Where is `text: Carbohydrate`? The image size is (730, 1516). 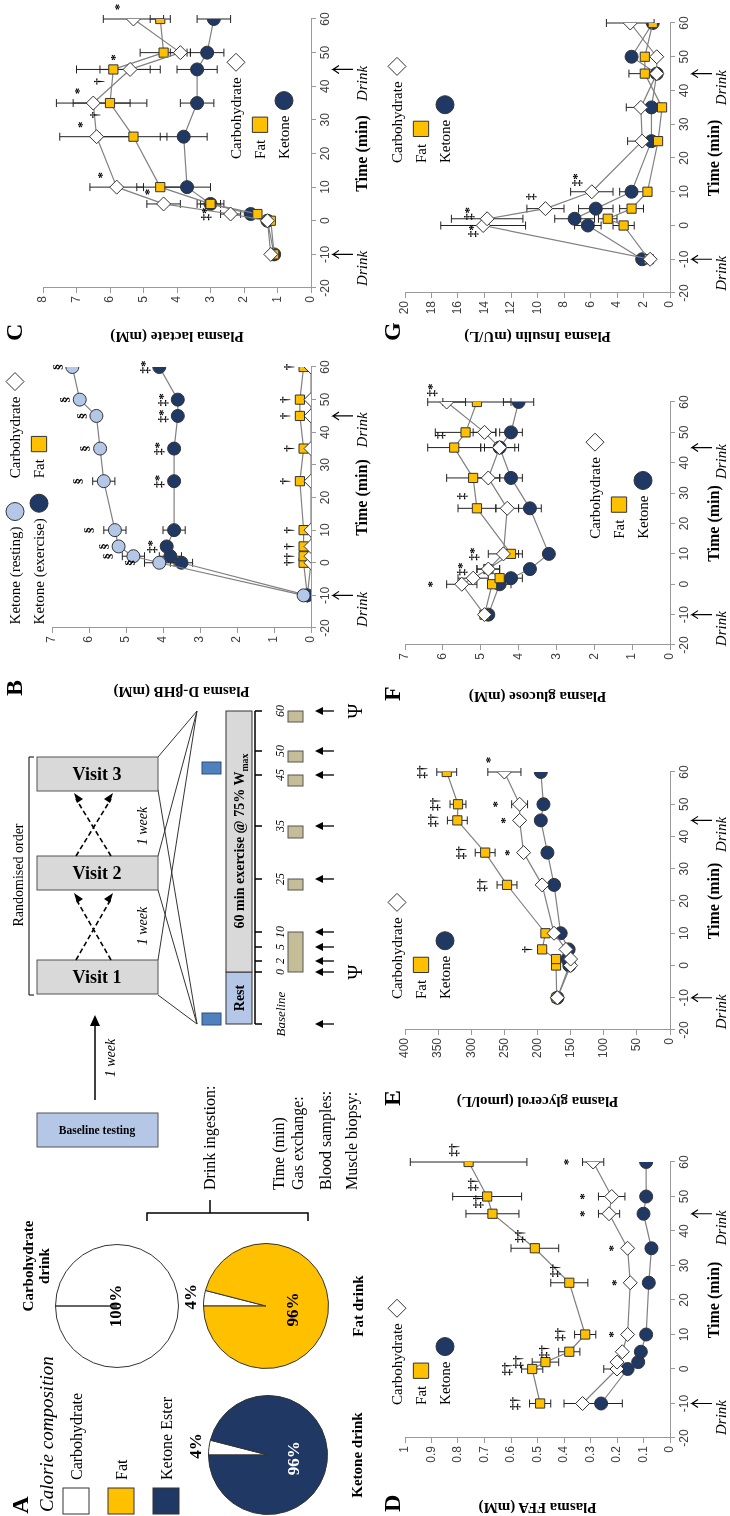
text: Carbohydrate is located at coordinates (76, 1436).